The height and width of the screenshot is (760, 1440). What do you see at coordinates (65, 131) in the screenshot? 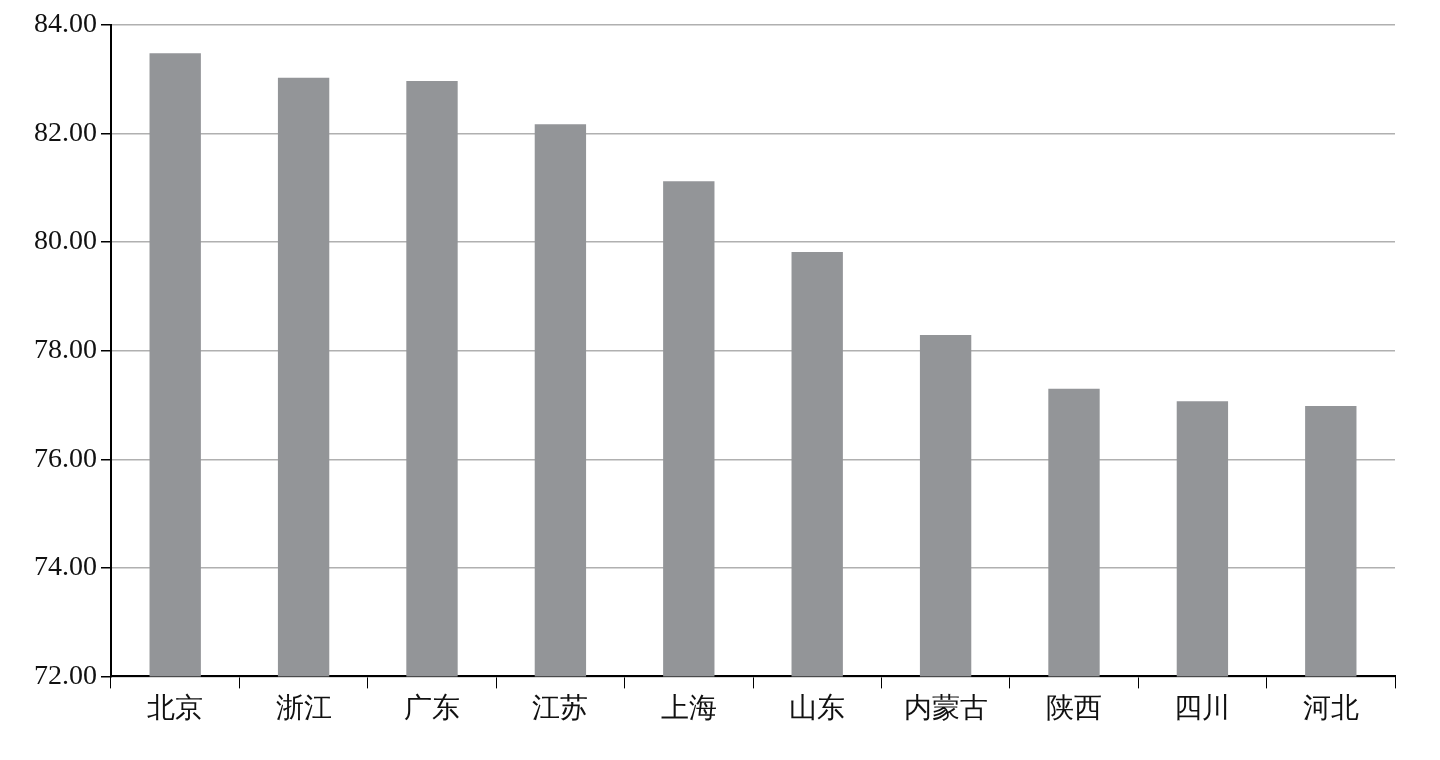
I see `y-tick-label: 82.00` at bounding box center [65, 131].